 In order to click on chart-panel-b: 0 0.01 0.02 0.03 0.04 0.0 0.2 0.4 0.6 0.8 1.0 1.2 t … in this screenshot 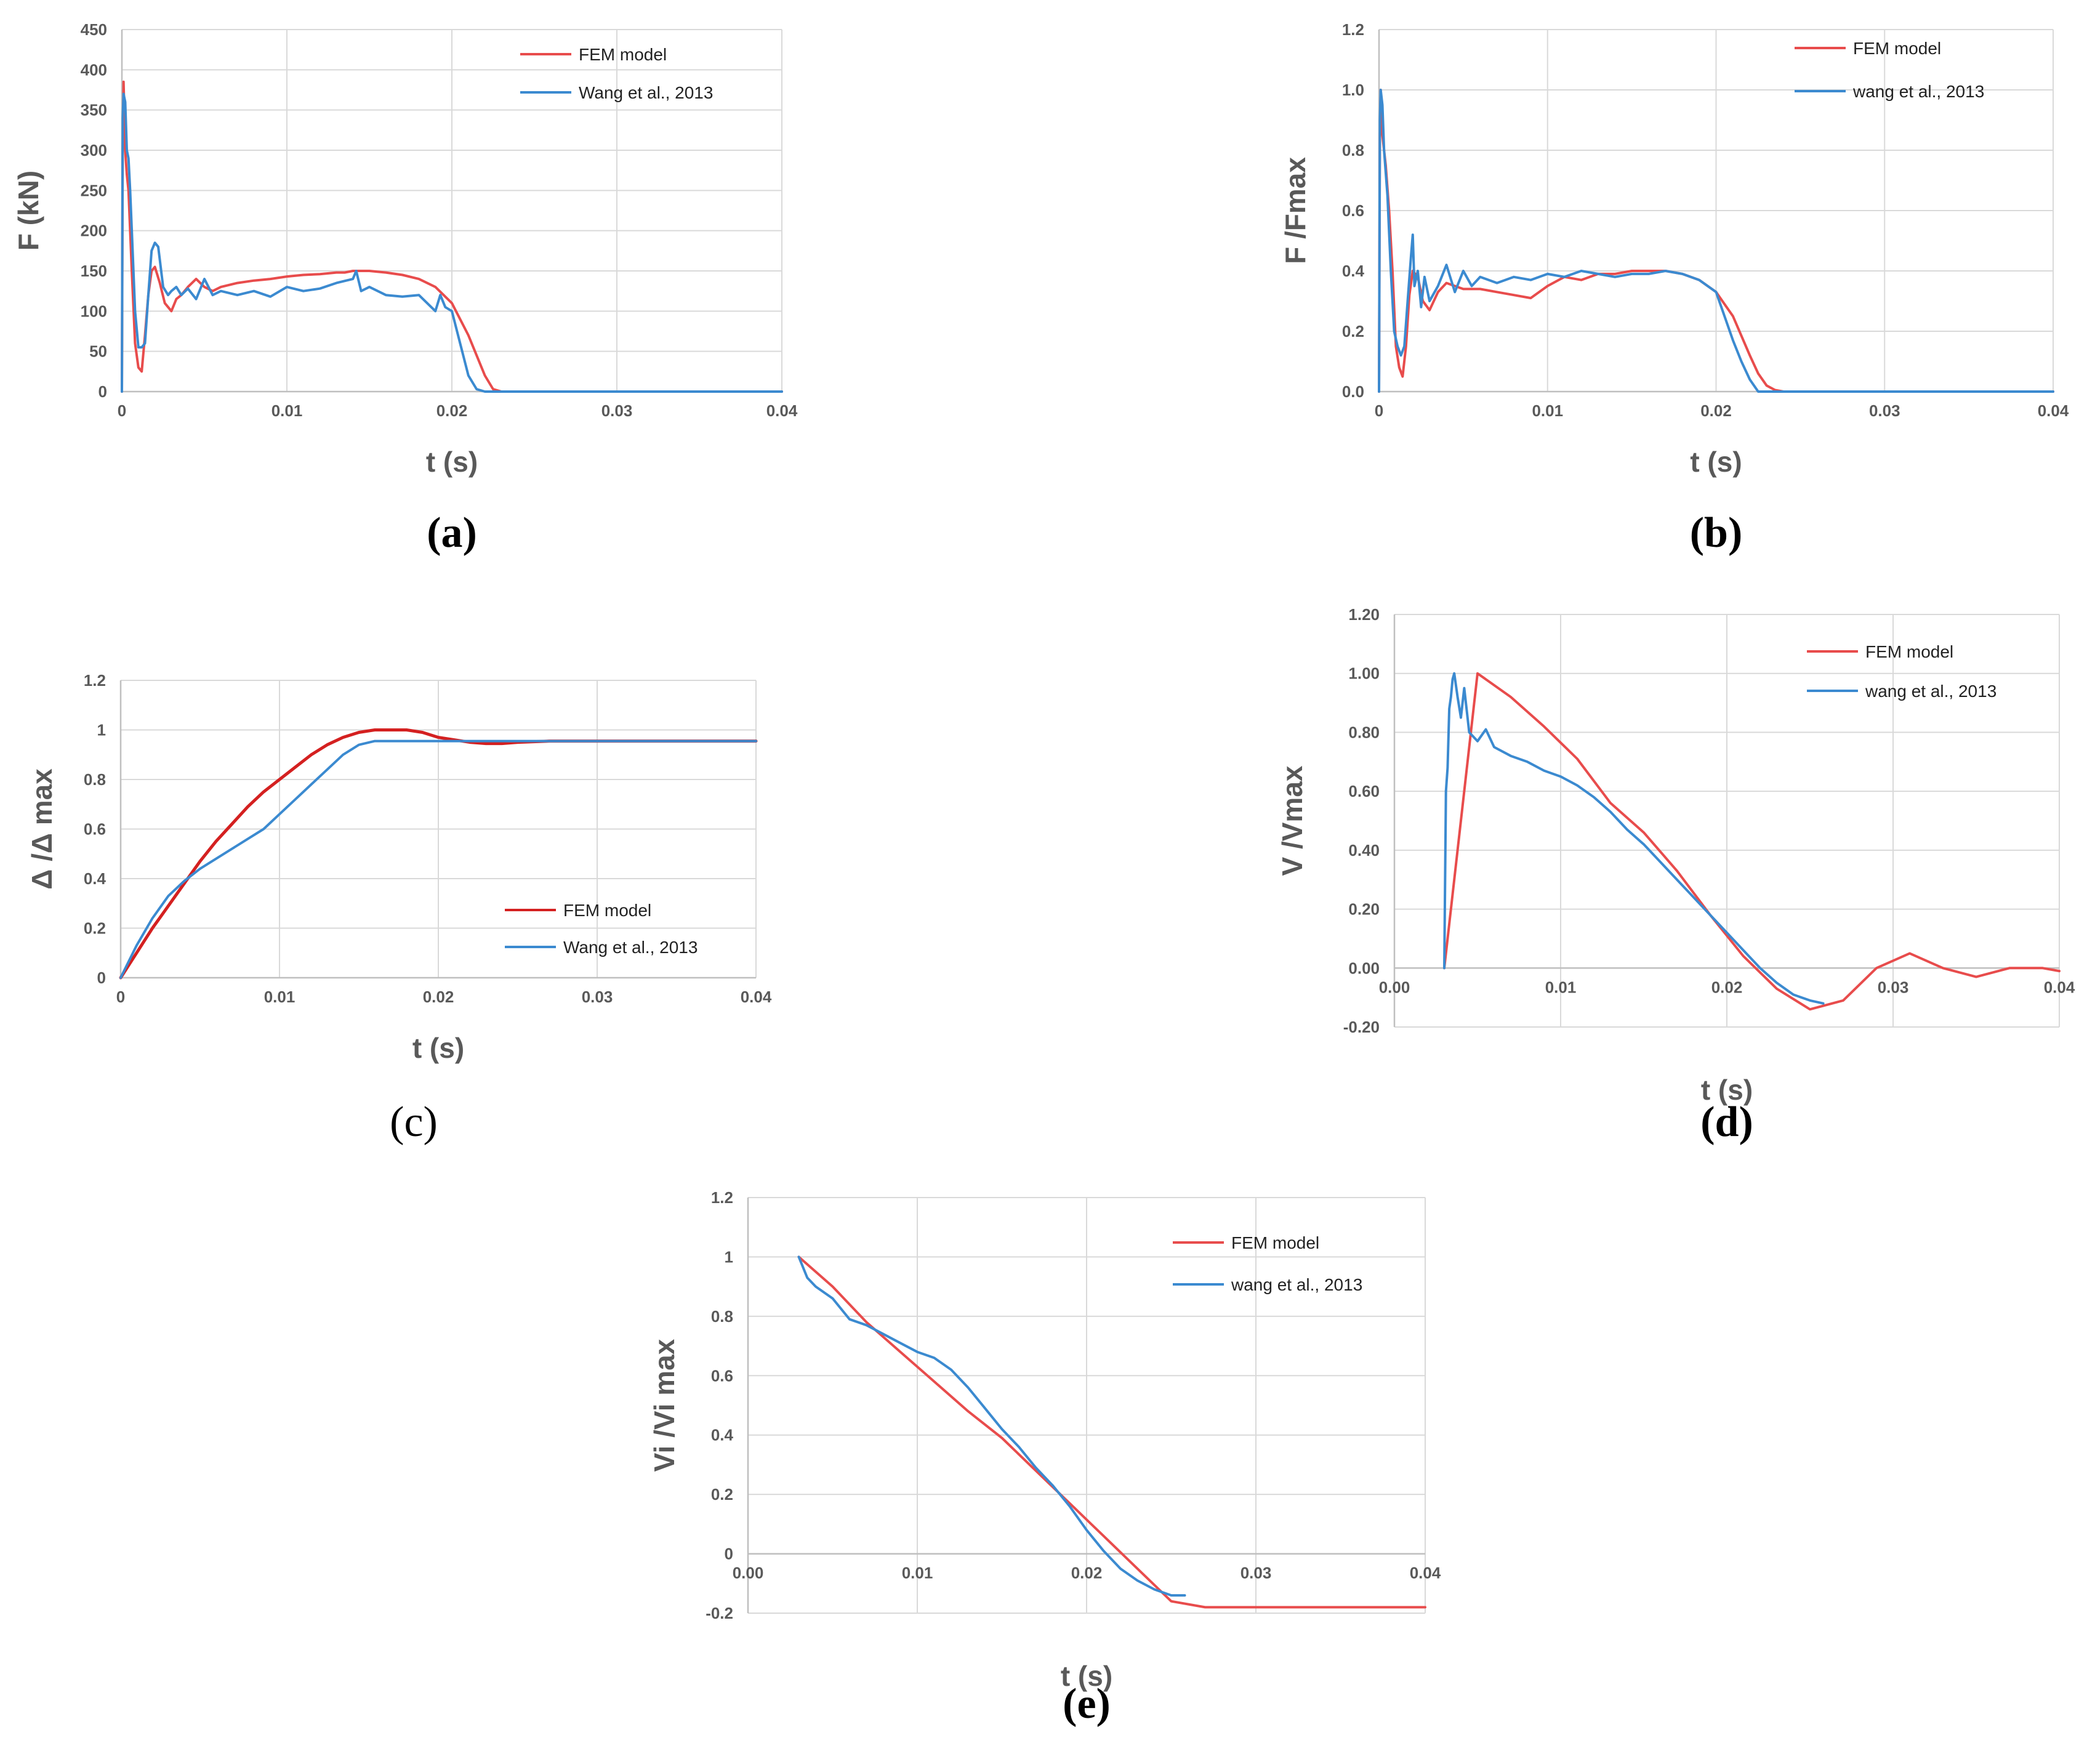, I will do `click(1674, 289)`.